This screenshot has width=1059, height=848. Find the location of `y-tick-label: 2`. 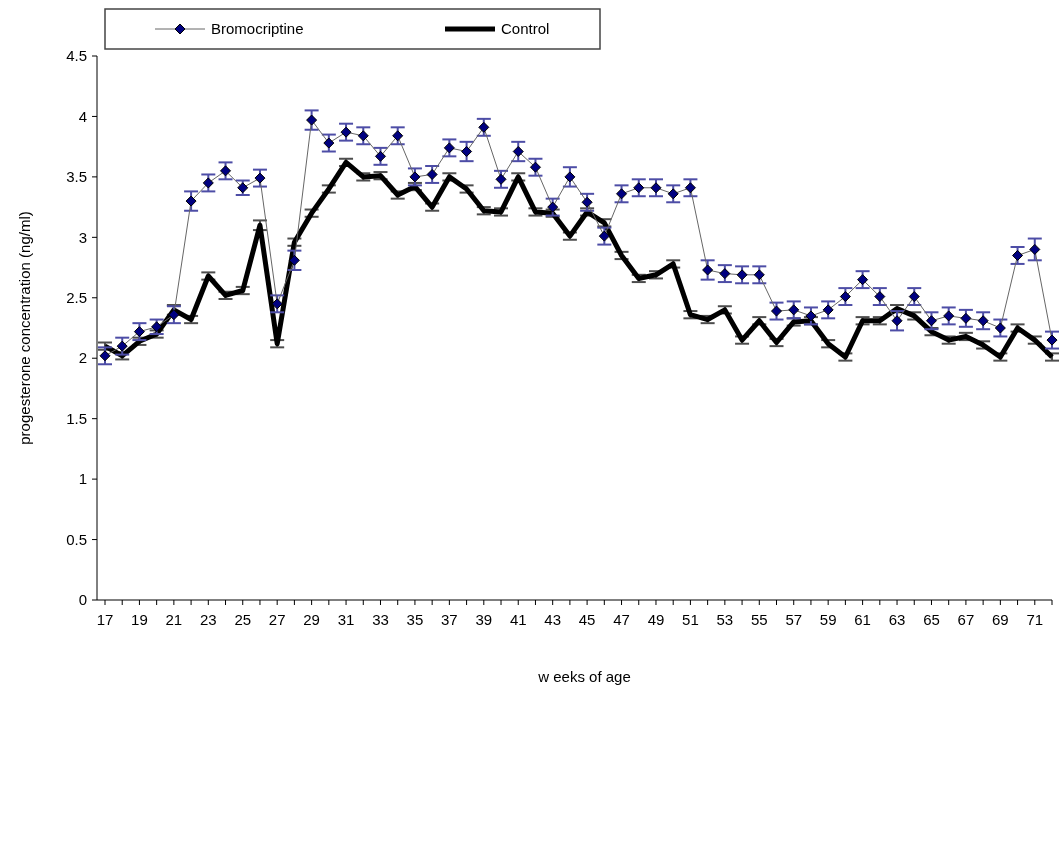

y-tick-label: 2 is located at coordinates (82, 358).